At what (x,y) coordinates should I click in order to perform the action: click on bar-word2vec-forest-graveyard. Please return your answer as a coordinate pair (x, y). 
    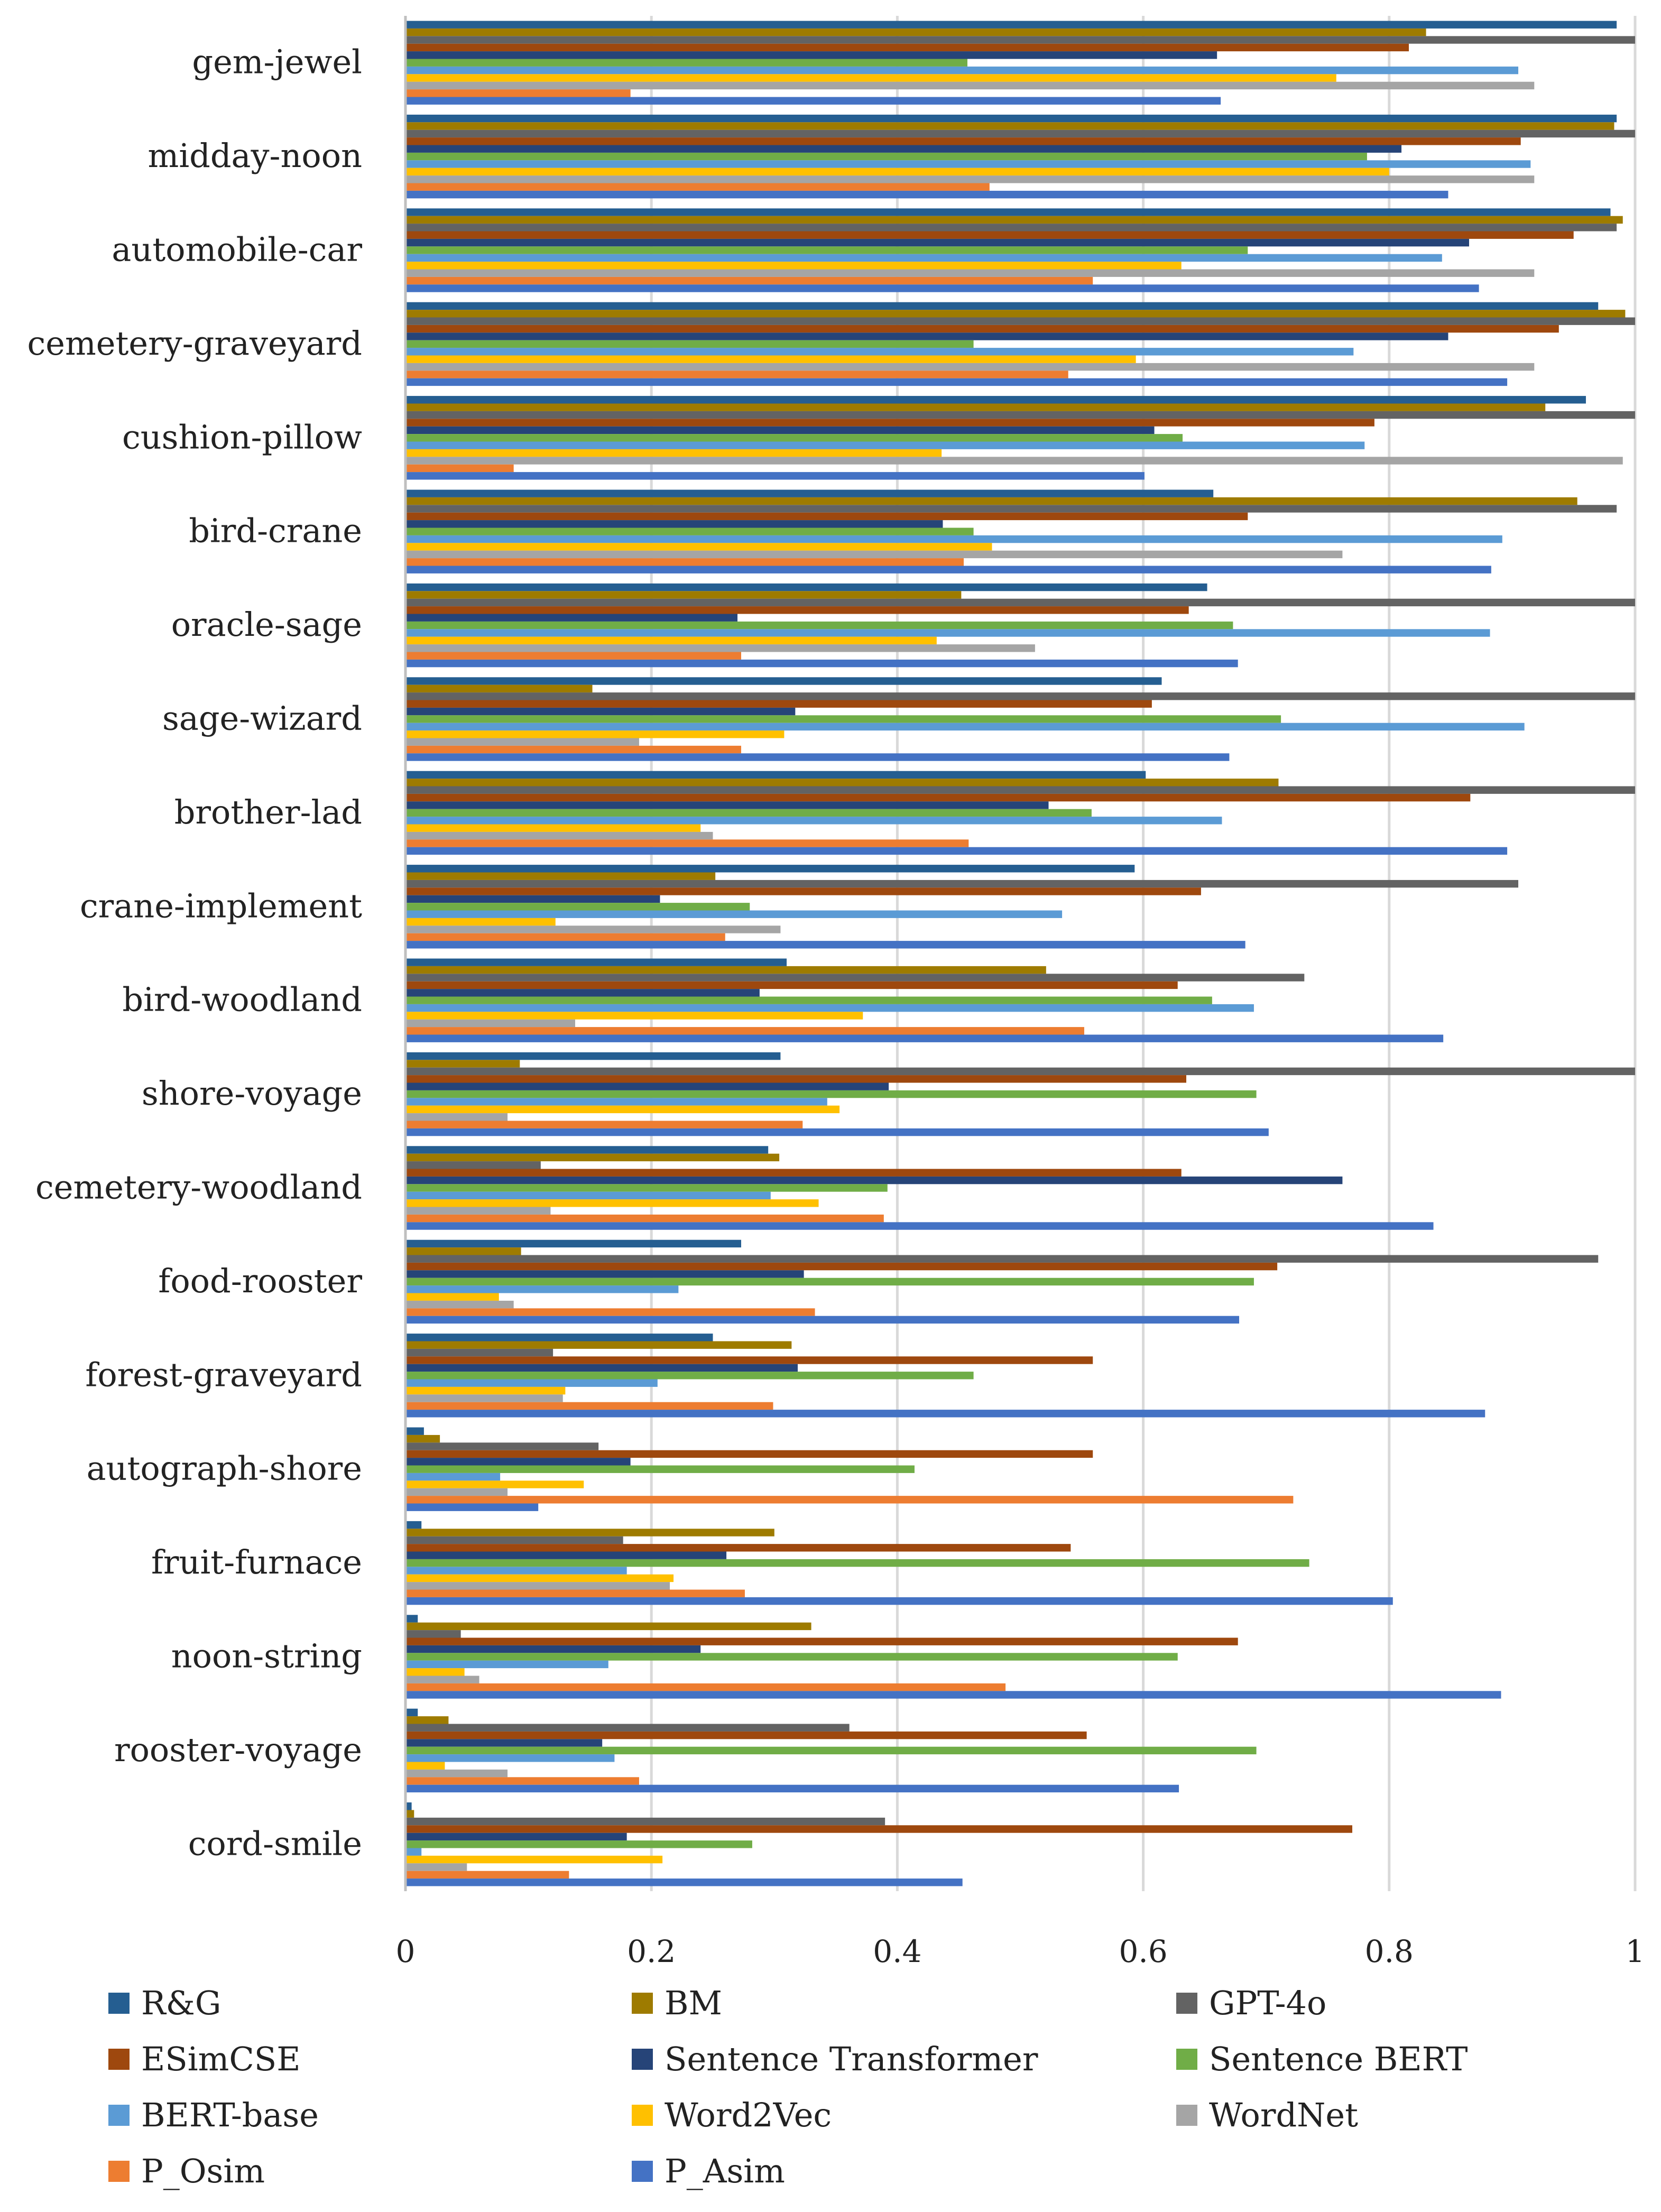
    Looking at the image, I should click on (485, 1391).